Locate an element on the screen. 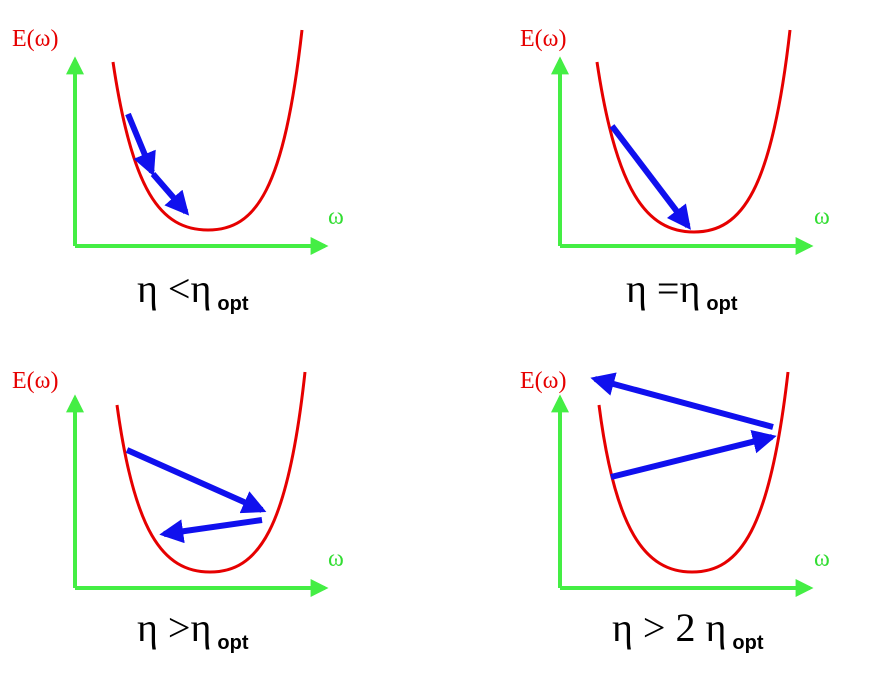 The image size is (870, 692). condition-label: η >η opt is located at coordinates (193, 629).